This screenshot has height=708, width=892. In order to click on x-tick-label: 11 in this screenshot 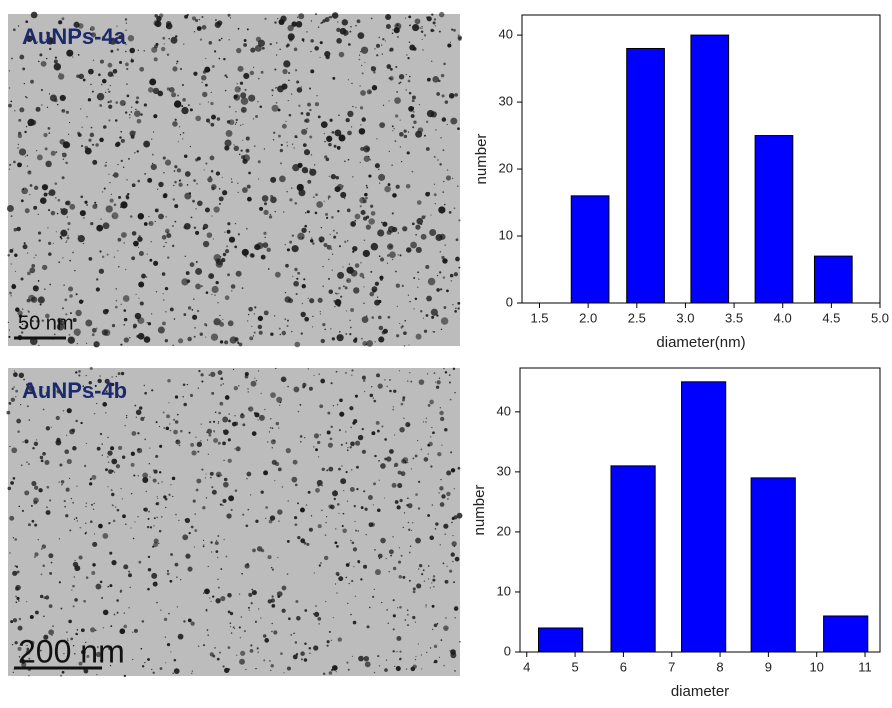, I will do `click(865, 666)`.